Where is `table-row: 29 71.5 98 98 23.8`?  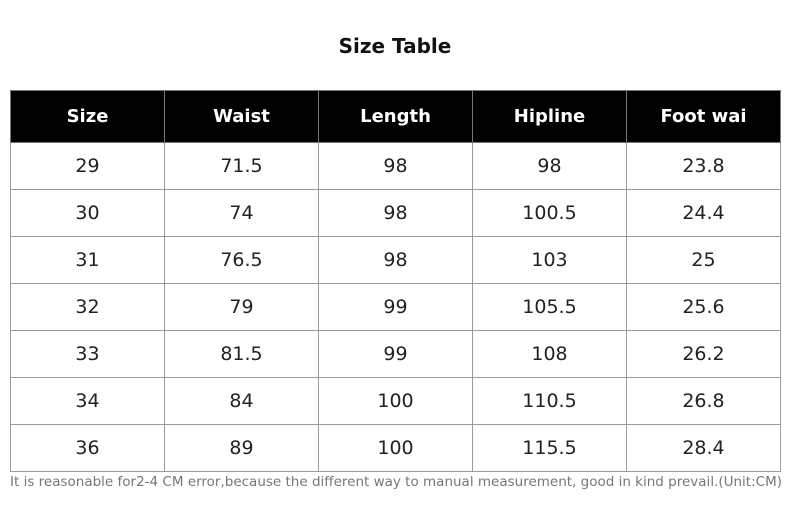 table-row: 29 71.5 98 98 23.8 is located at coordinates (395, 166).